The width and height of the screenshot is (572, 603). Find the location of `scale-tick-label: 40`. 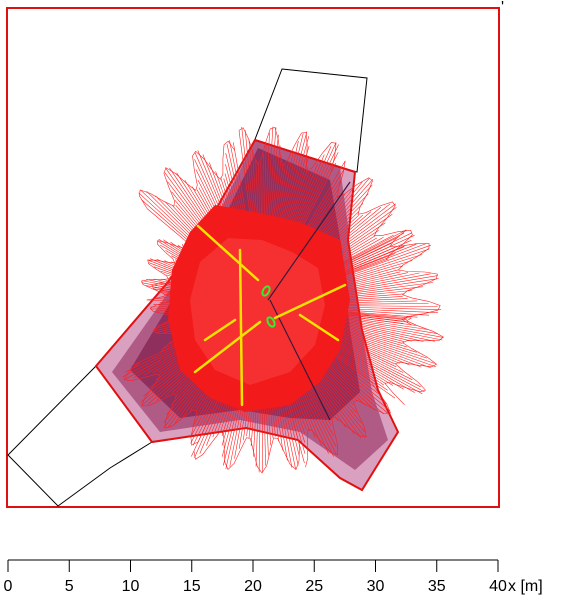

scale-tick-label: 40 is located at coordinates (498, 586).